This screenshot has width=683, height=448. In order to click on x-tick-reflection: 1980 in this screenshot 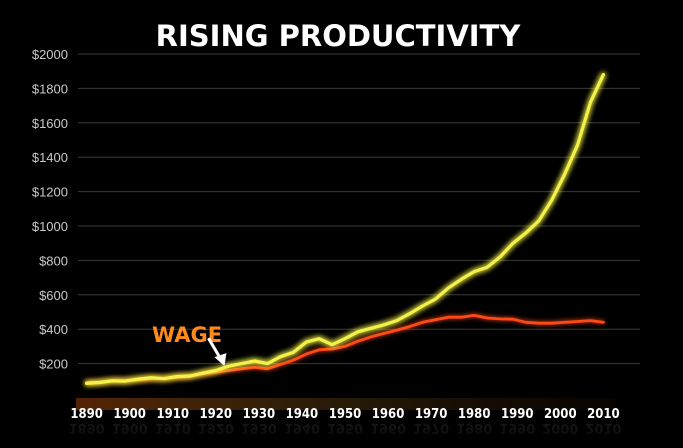, I will do `click(474, 427)`.